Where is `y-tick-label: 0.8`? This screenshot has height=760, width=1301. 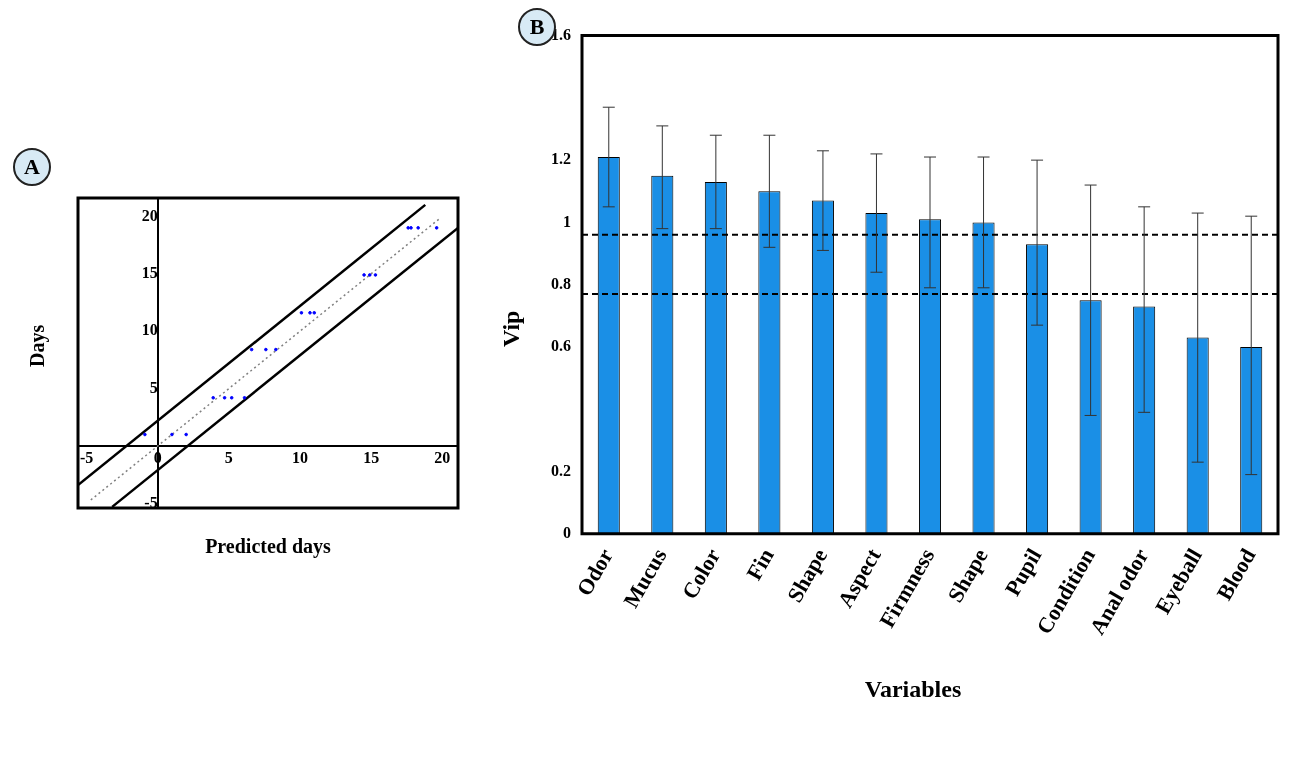
y-tick-label: 0.8 is located at coordinates (561, 283).